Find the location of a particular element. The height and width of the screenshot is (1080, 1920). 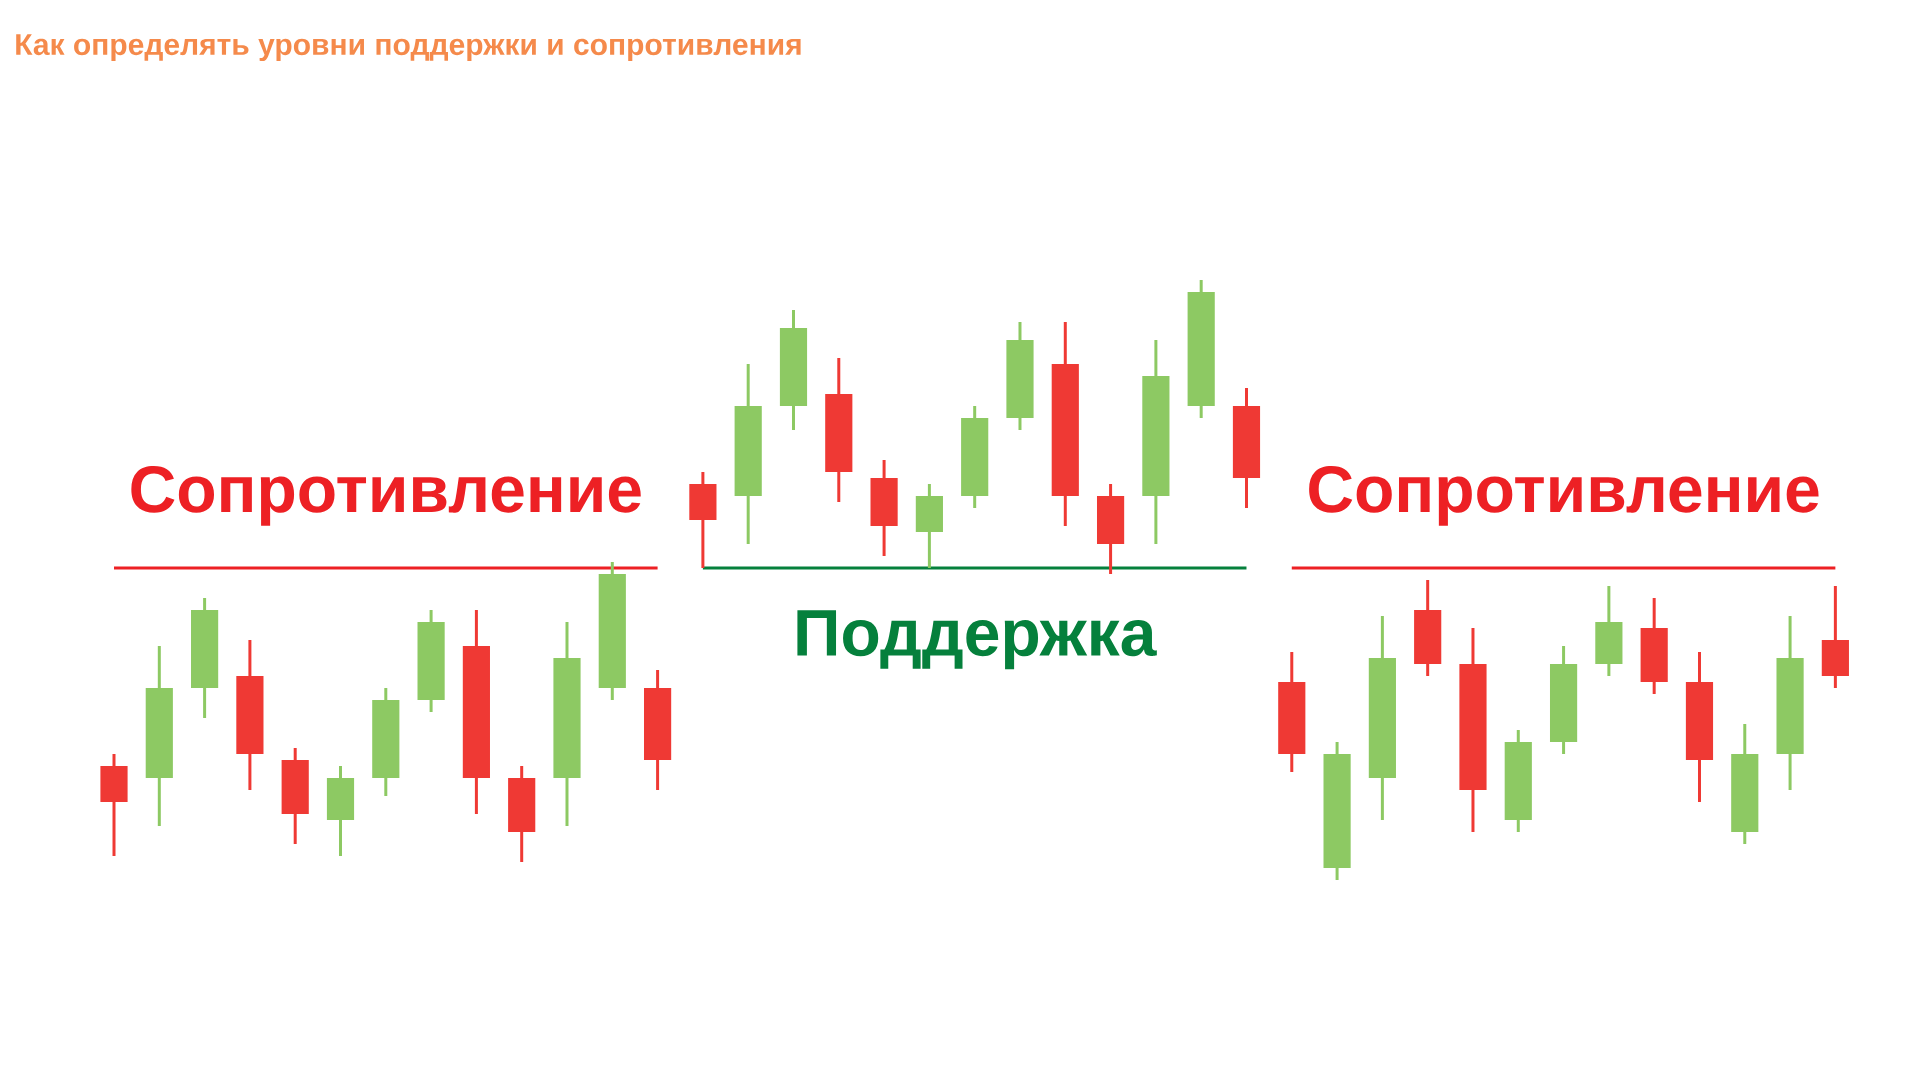

series-label: Поддержка is located at coordinates (977, 640).